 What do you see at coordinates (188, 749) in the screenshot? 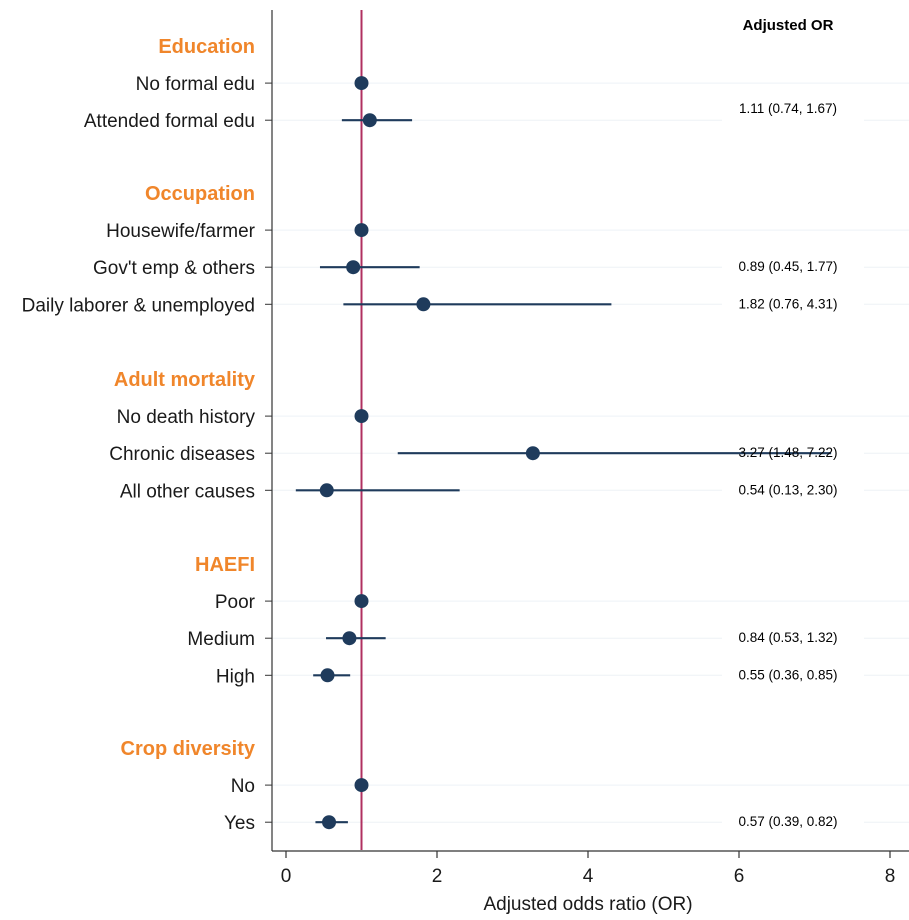
I see `group-label: Crop diversity` at bounding box center [188, 749].